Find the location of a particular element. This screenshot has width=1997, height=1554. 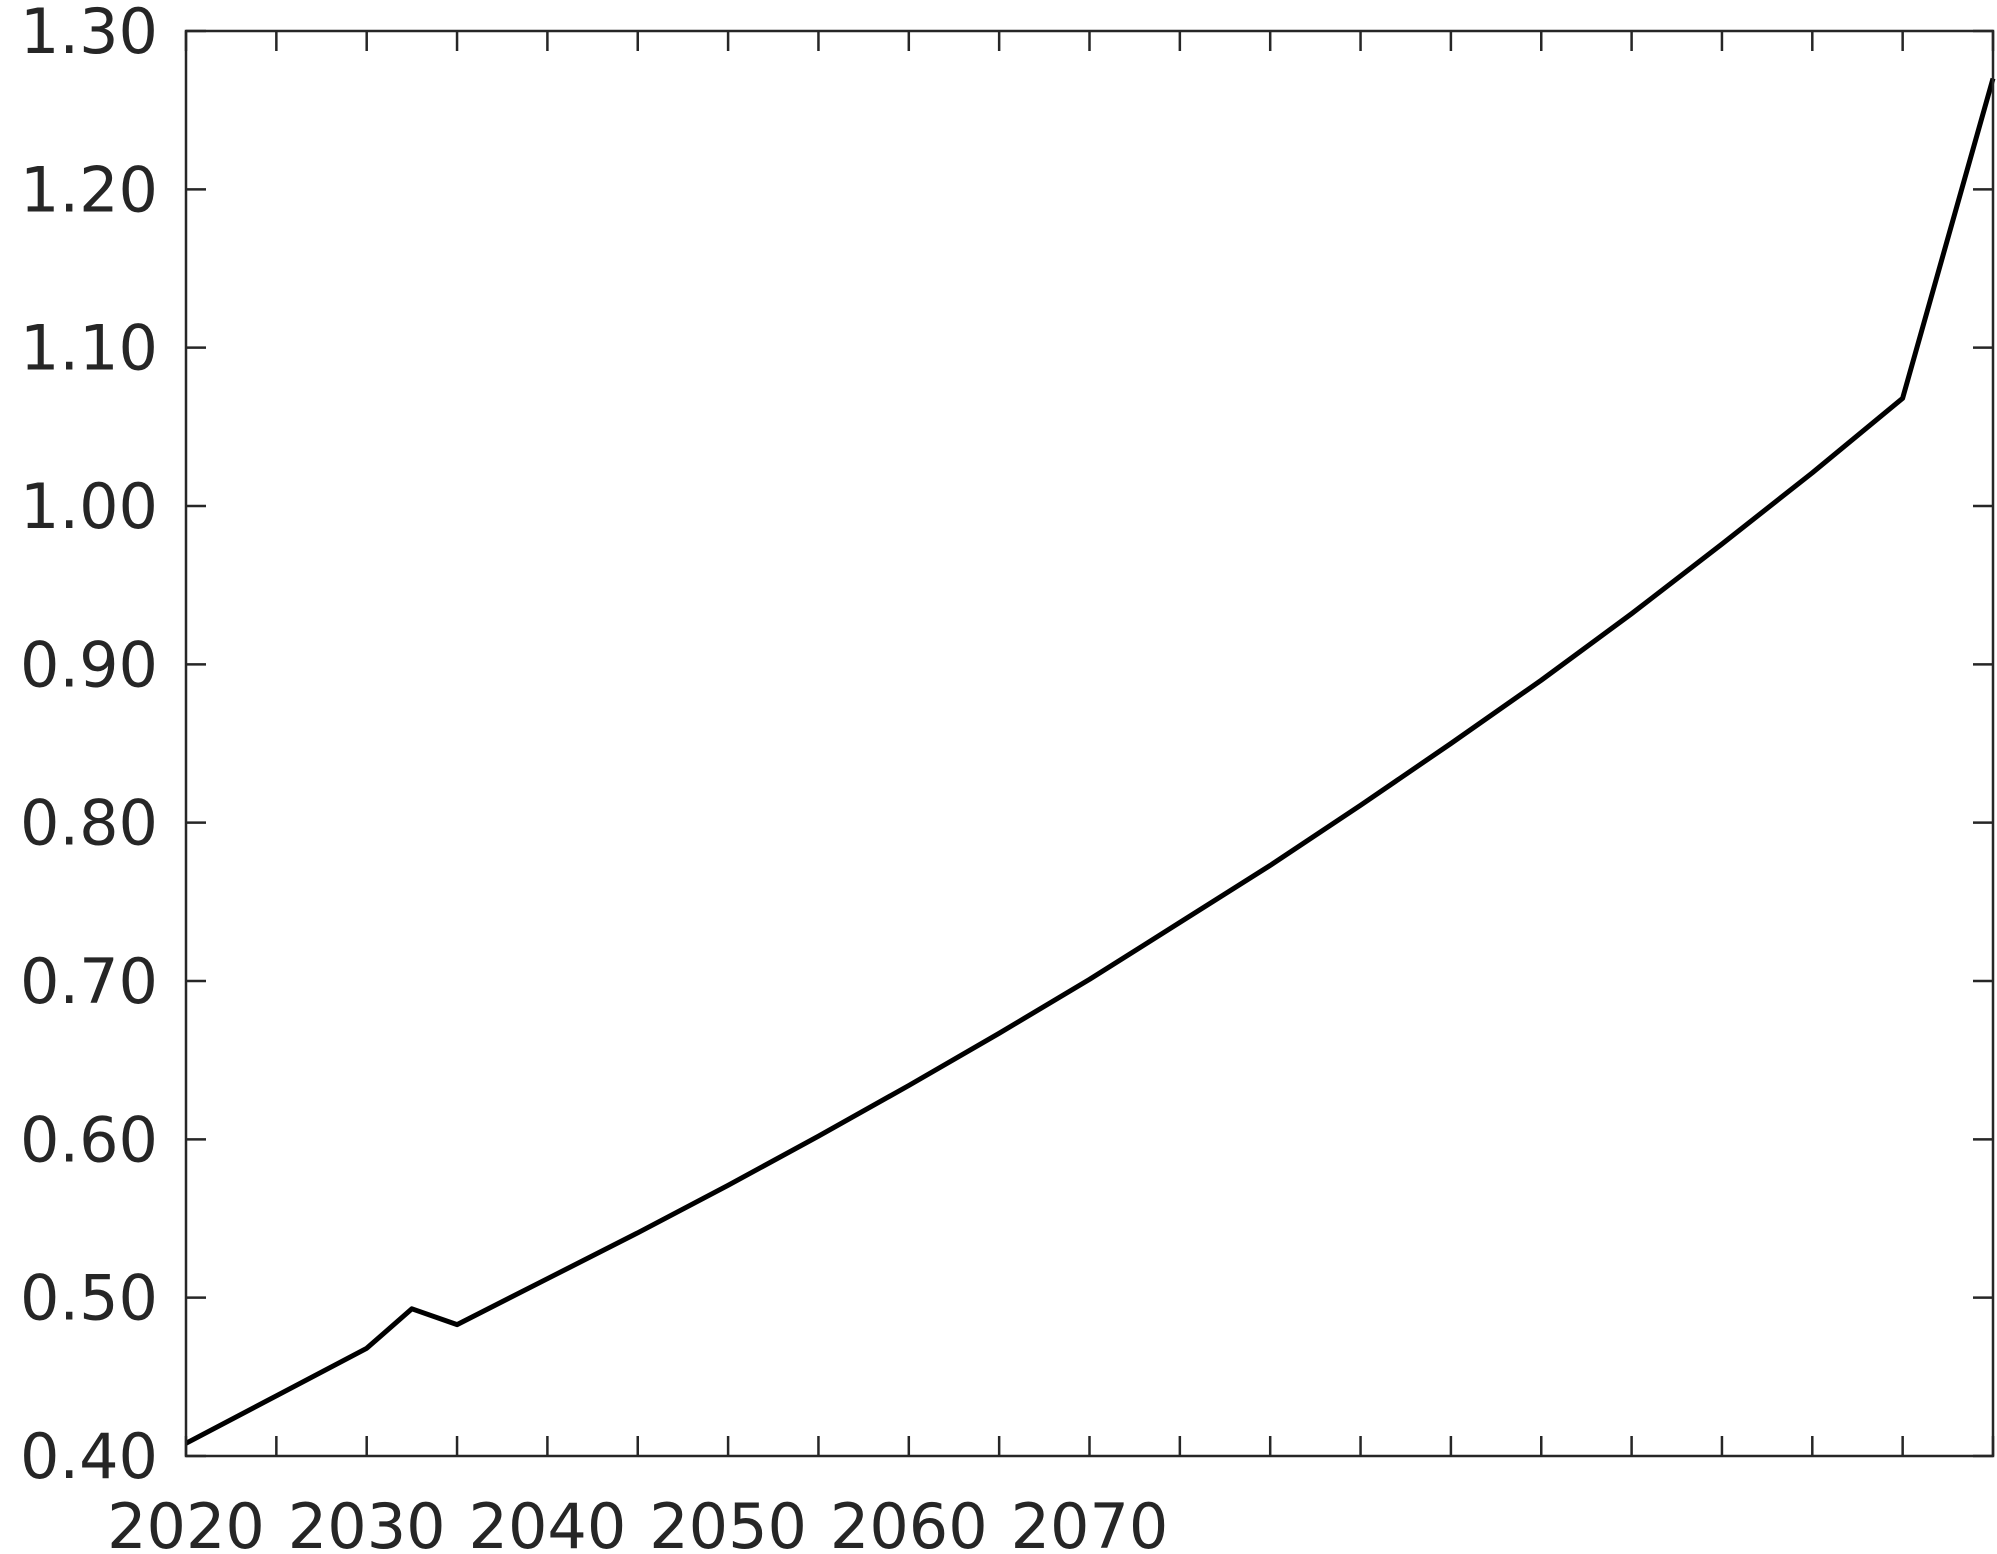

y-tick-label: 0.60 is located at coordinates (89, 1139).